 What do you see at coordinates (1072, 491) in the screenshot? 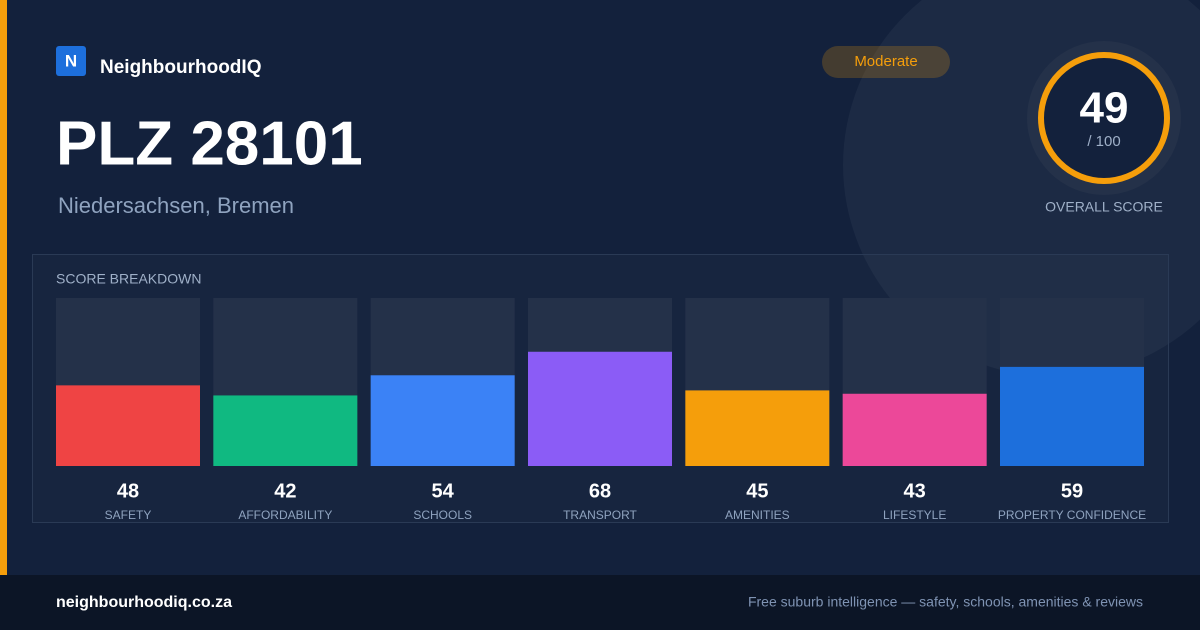
I see `value-label: 59` at bounding box center [1072, 491].